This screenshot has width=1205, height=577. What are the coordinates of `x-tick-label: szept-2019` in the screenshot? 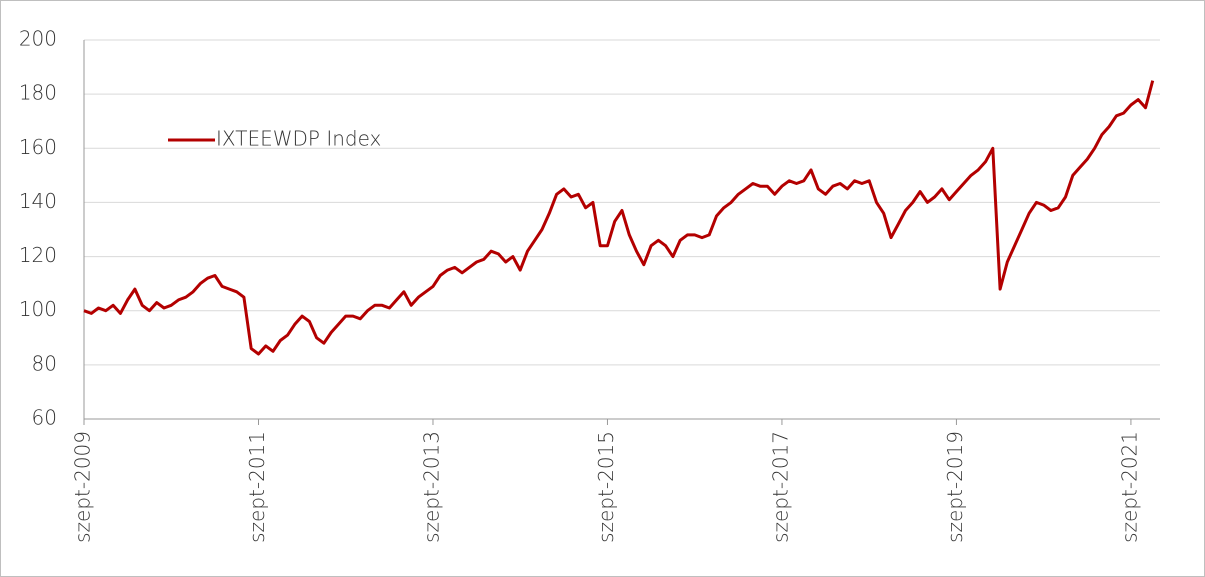 It's located at (955, 487).